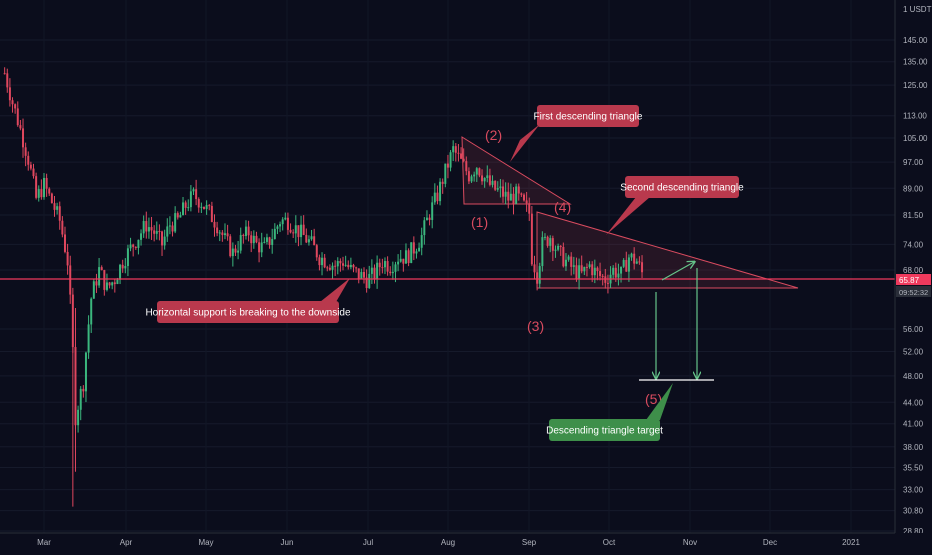 This screenshot has height=555, width=932. What do you see at coordinates (609, 412) in the screenshot?
I see `callout-target: Descending triangle target` at bounding box center [609, 412].